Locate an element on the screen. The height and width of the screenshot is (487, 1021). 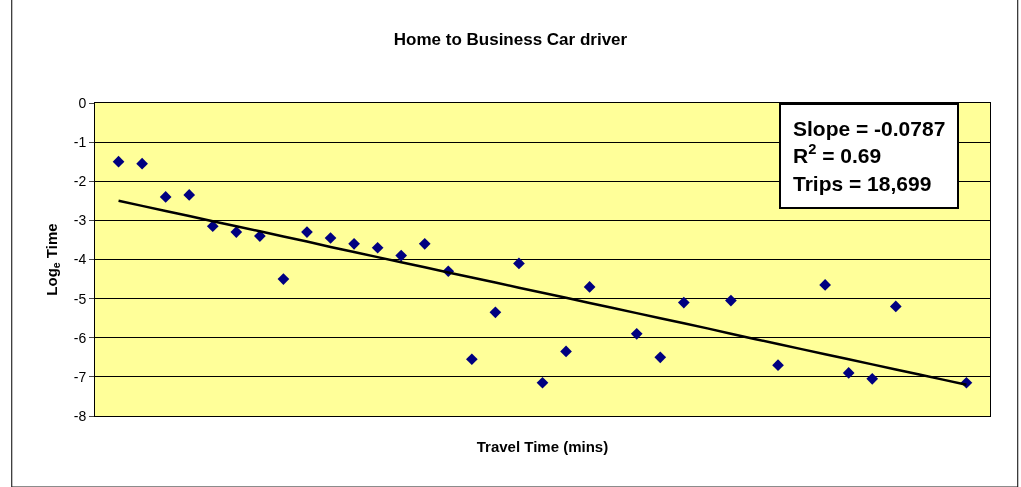
y-tick-label: -2 is located at coordinates (80, 181).